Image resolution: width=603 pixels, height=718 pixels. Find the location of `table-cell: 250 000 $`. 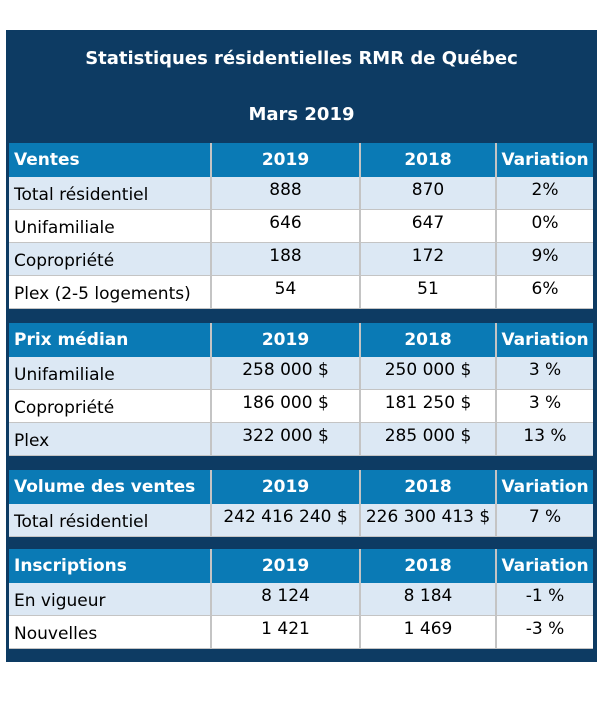

table-cell: 250 000 $ is located at coordinates (429, 373).